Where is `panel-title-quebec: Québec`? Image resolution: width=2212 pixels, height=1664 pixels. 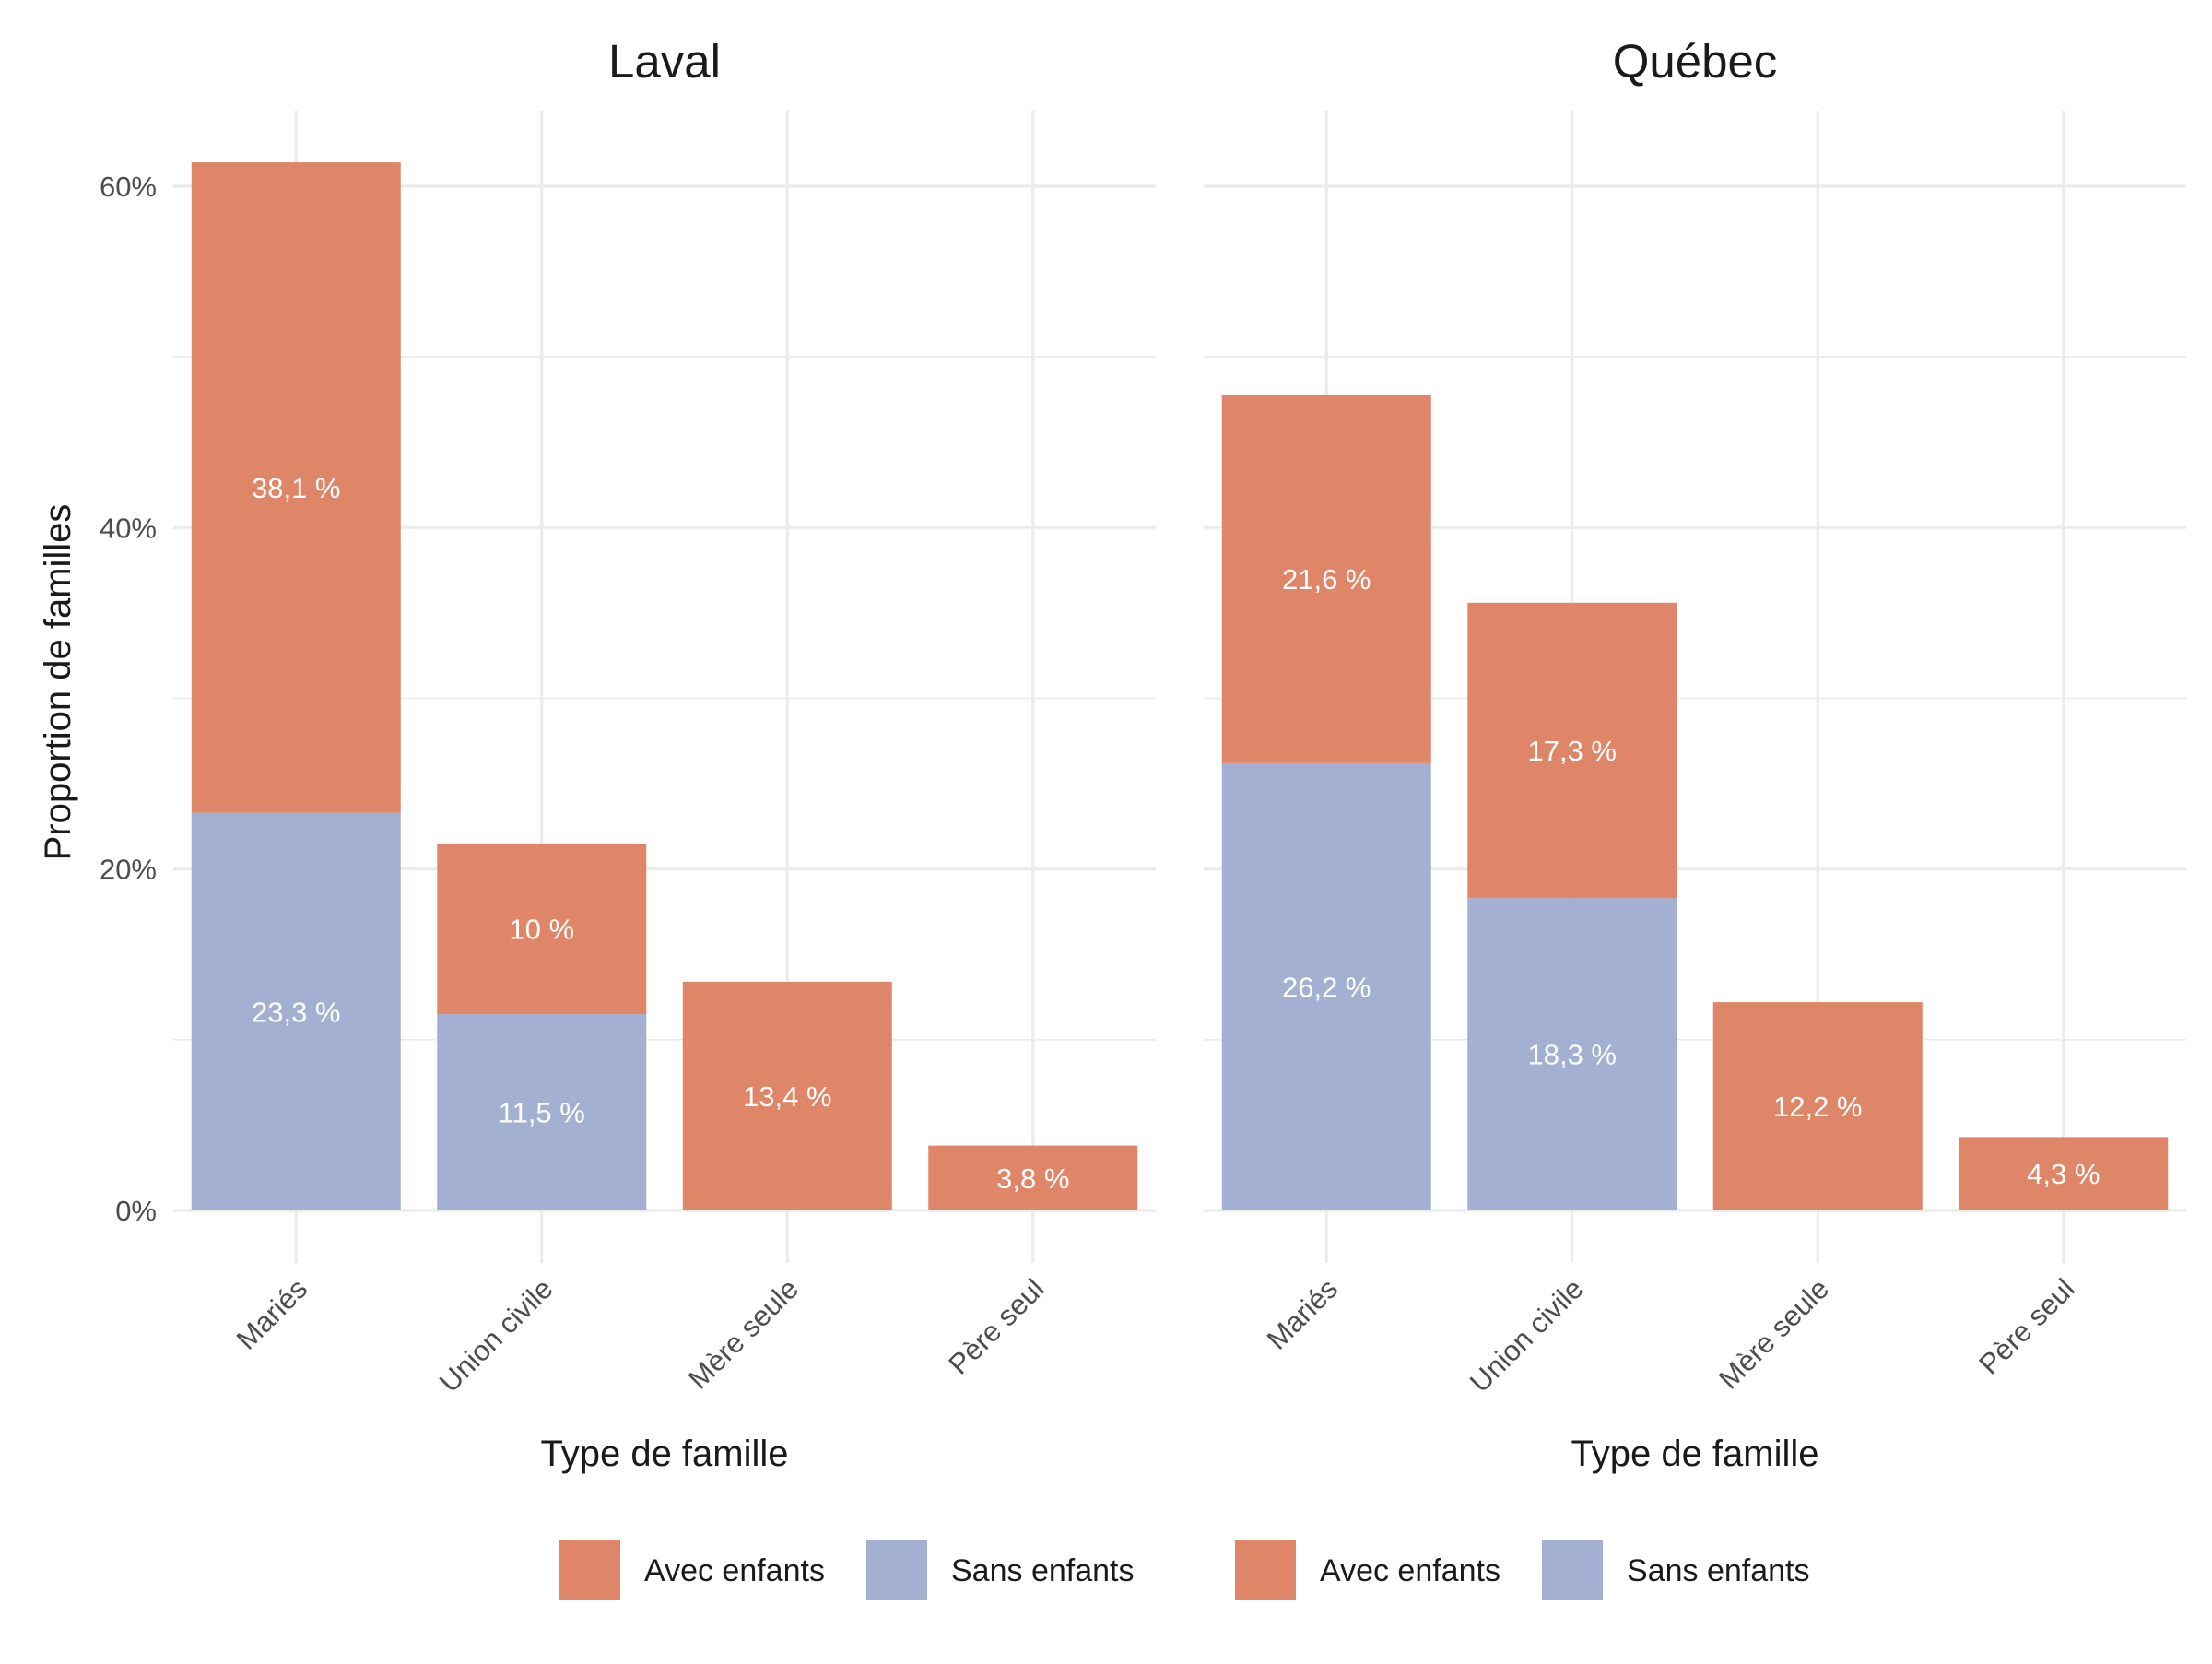
panel-title-quebec: Québec is located at coordinates (1695, 61).